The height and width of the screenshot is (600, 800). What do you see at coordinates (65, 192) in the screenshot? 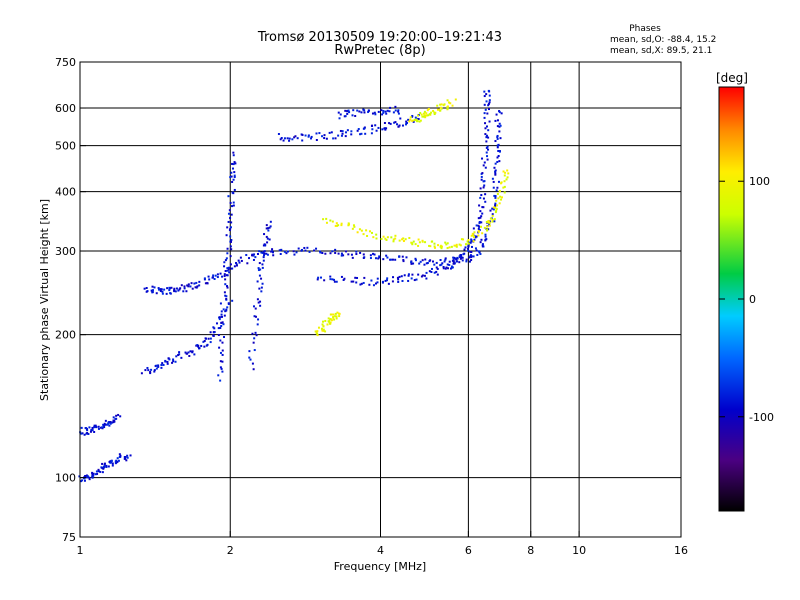
I see `y-tick-label: 400` at bounding box center [65, 192].